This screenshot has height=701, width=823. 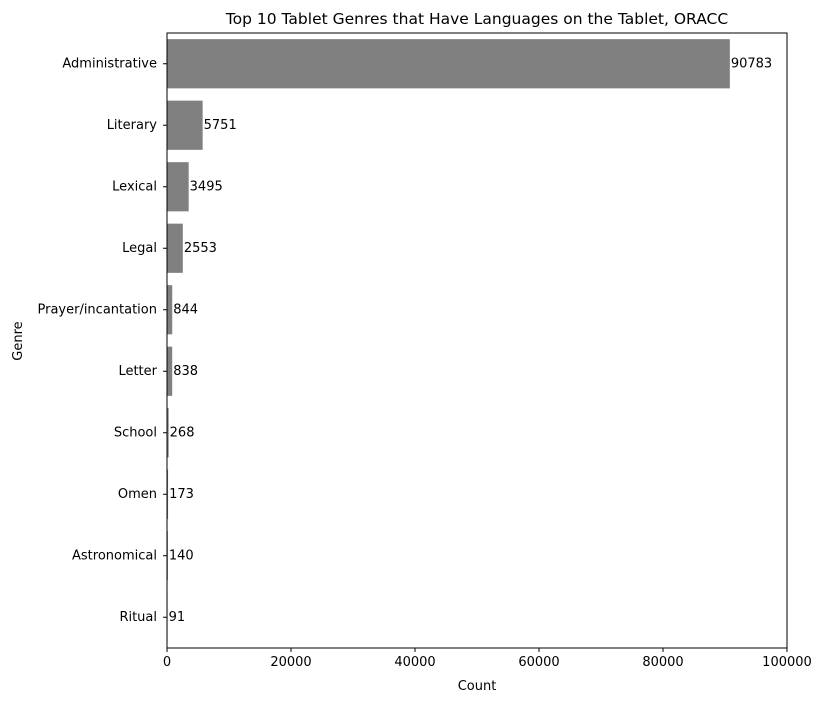 I want to click on x-axis: 0 20000 40000 60000 80000 100000, so click(x=487, y=659).